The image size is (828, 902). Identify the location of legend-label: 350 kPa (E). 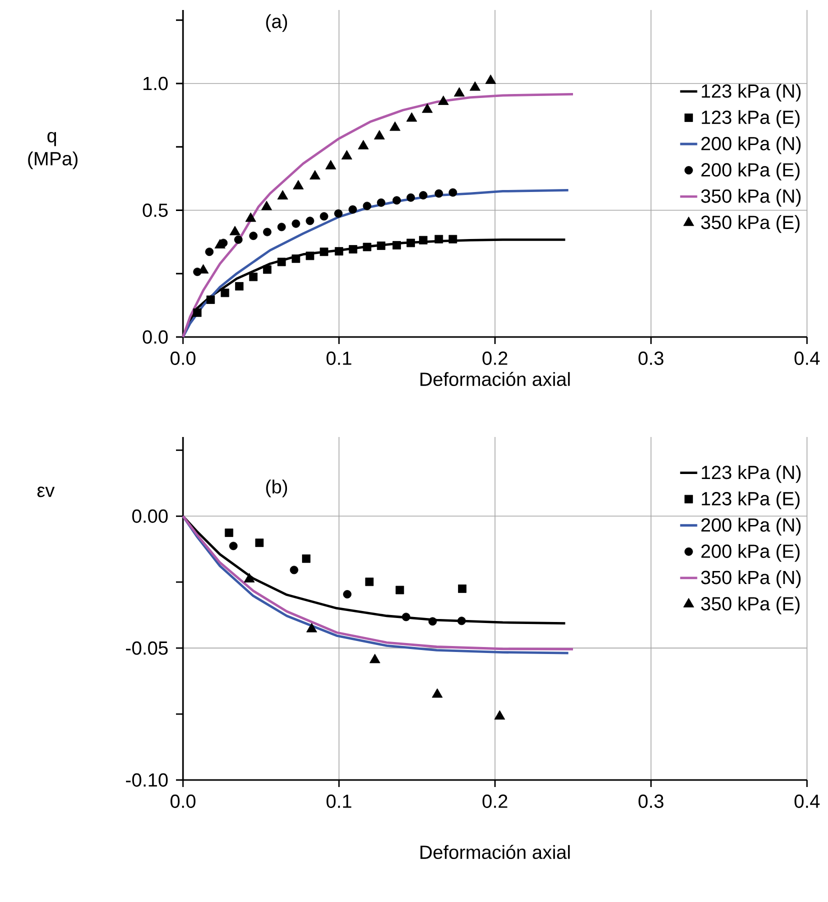
(750, 605).